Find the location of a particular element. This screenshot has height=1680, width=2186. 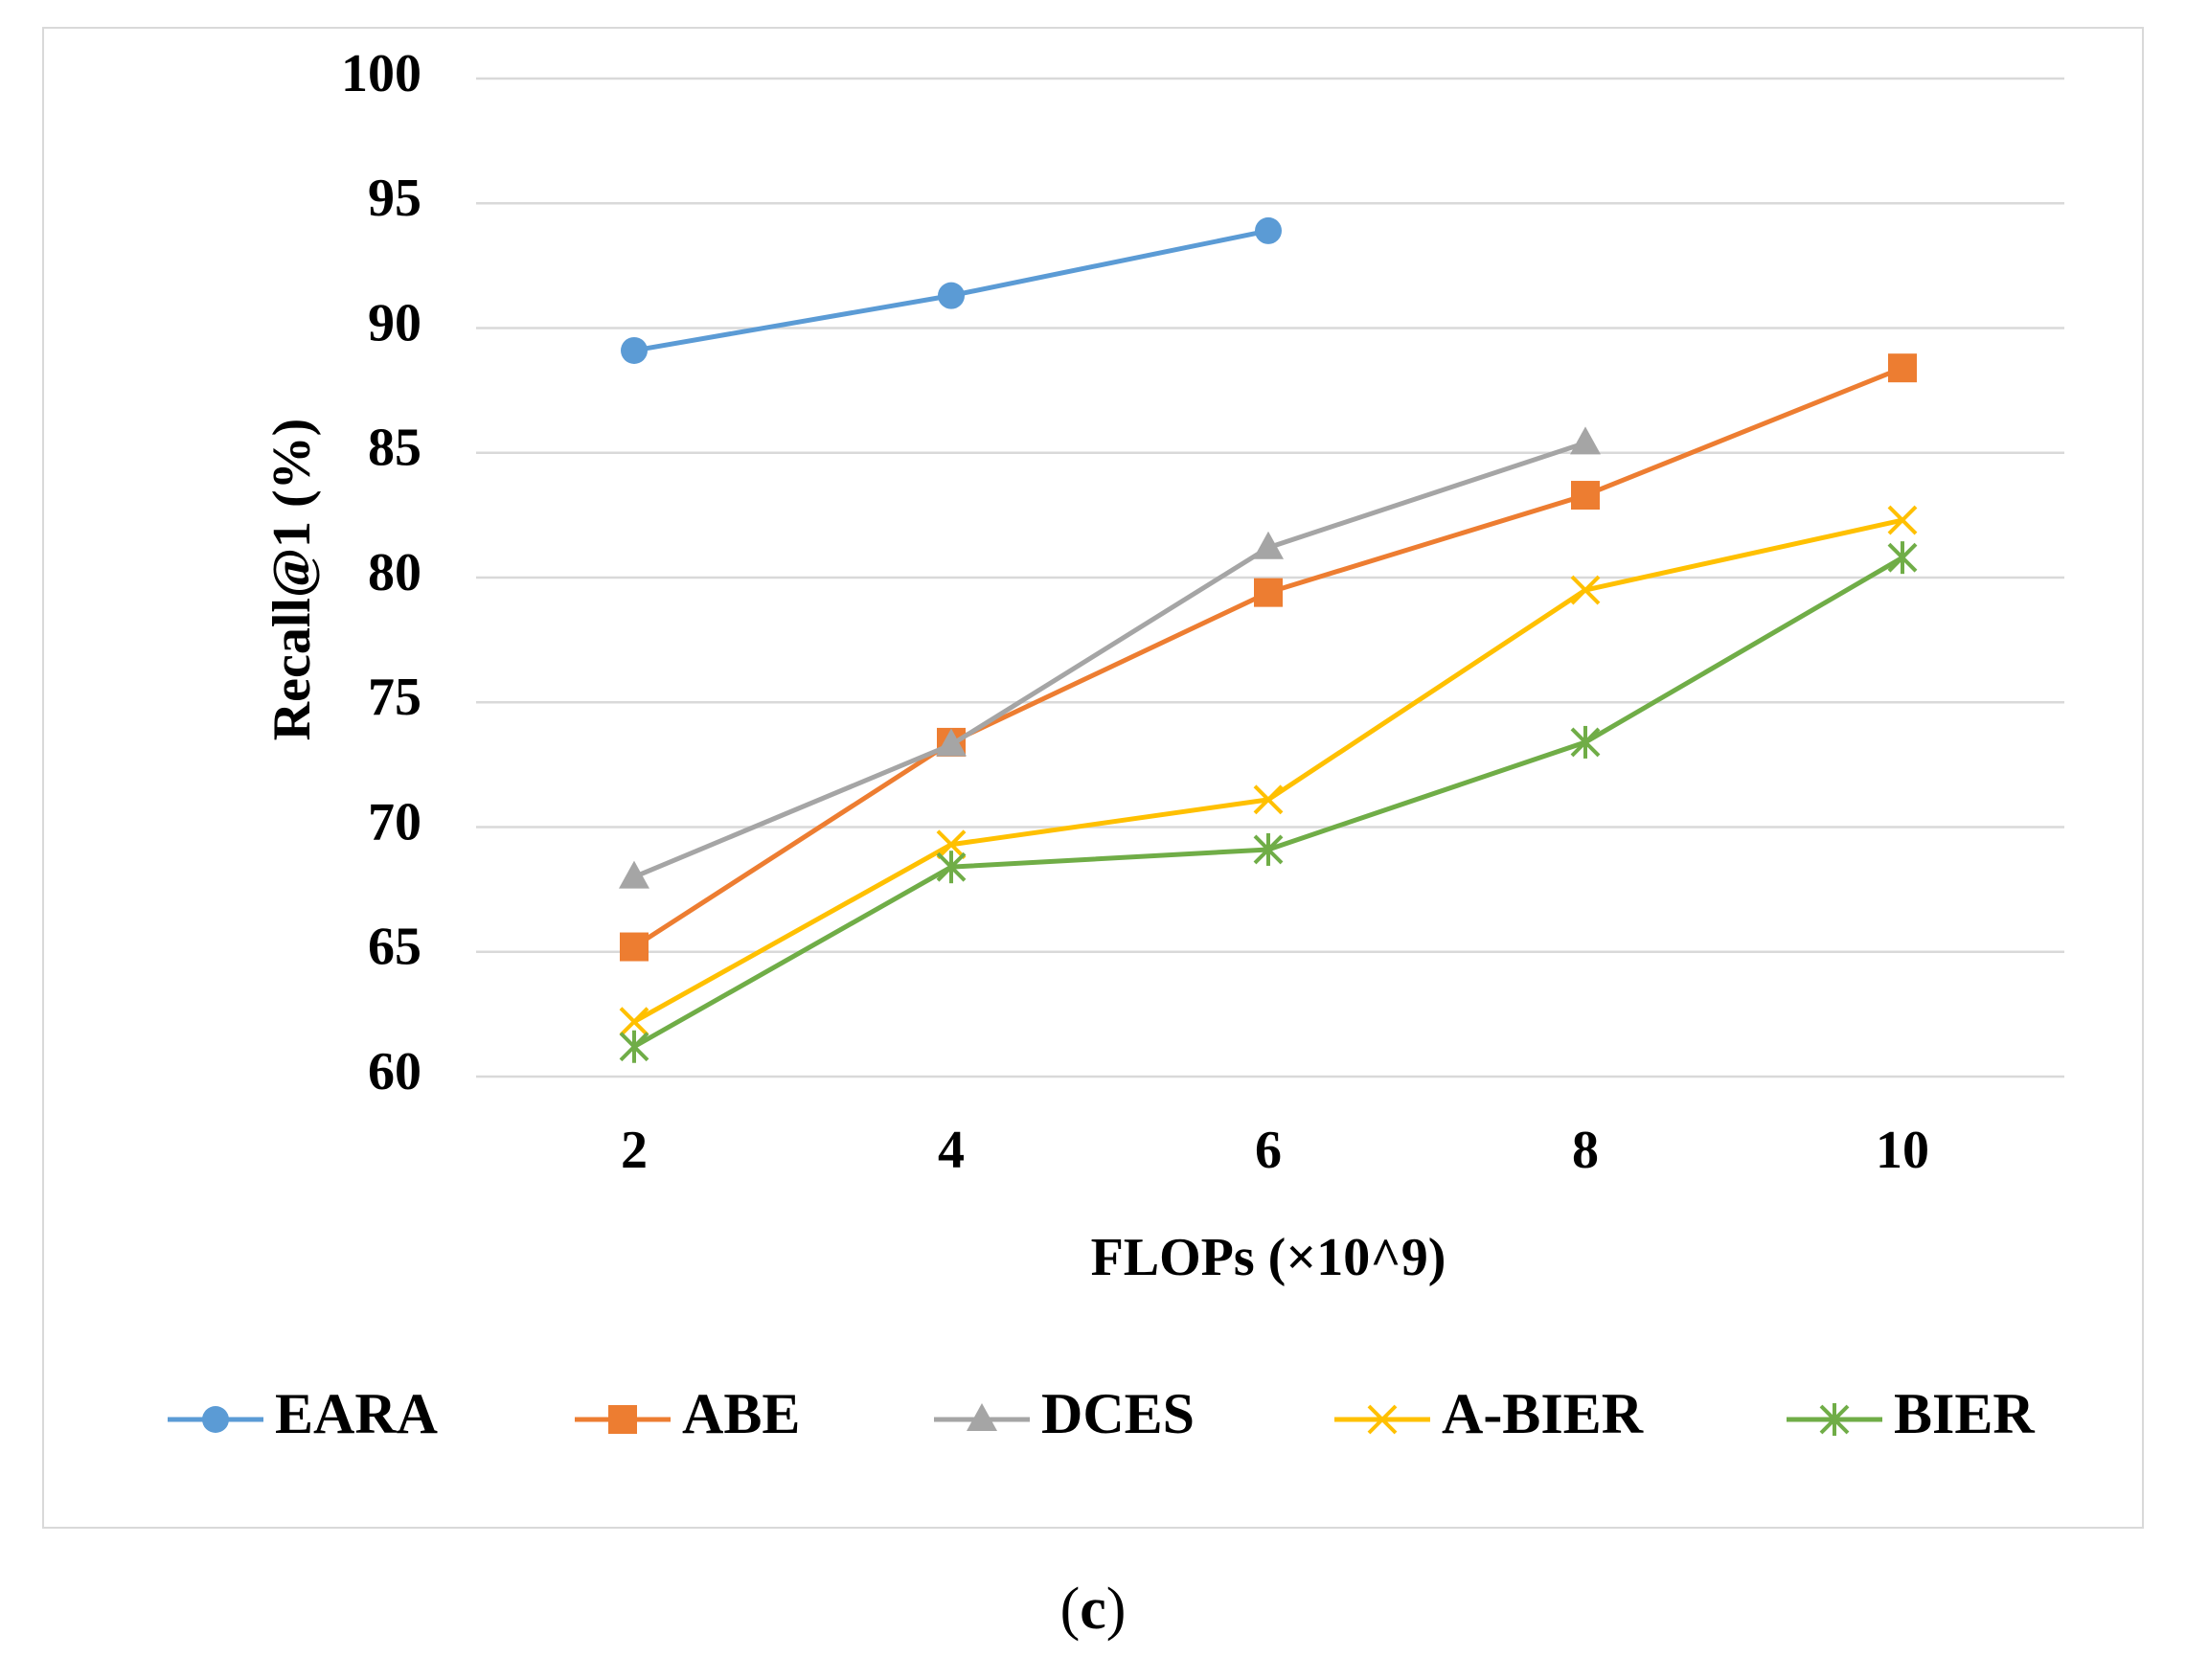

panel-label-close: ) is located at coordinates (1116, 1610).